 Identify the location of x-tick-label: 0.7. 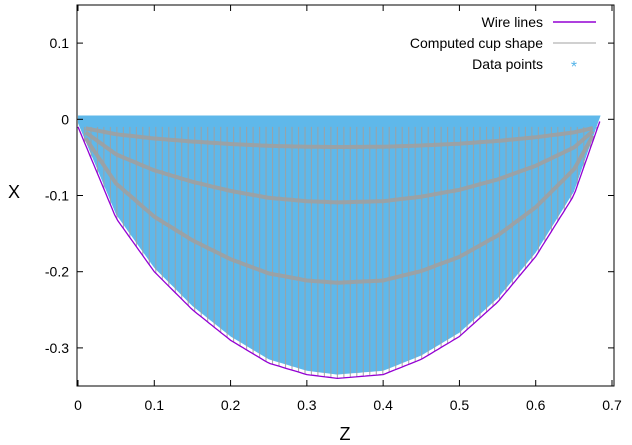
(612, 405).